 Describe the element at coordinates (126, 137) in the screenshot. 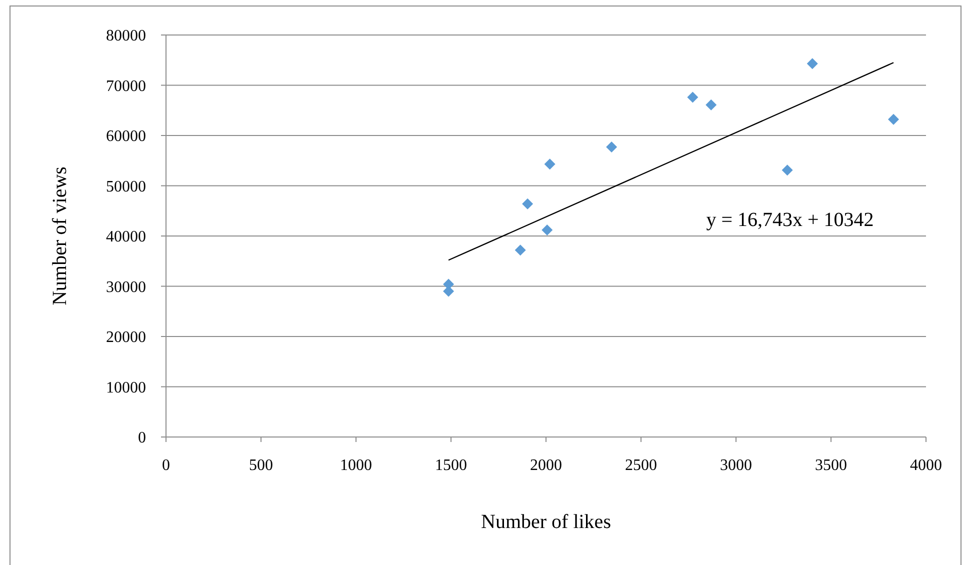

I see `y-tick-label: 60000` at that location.